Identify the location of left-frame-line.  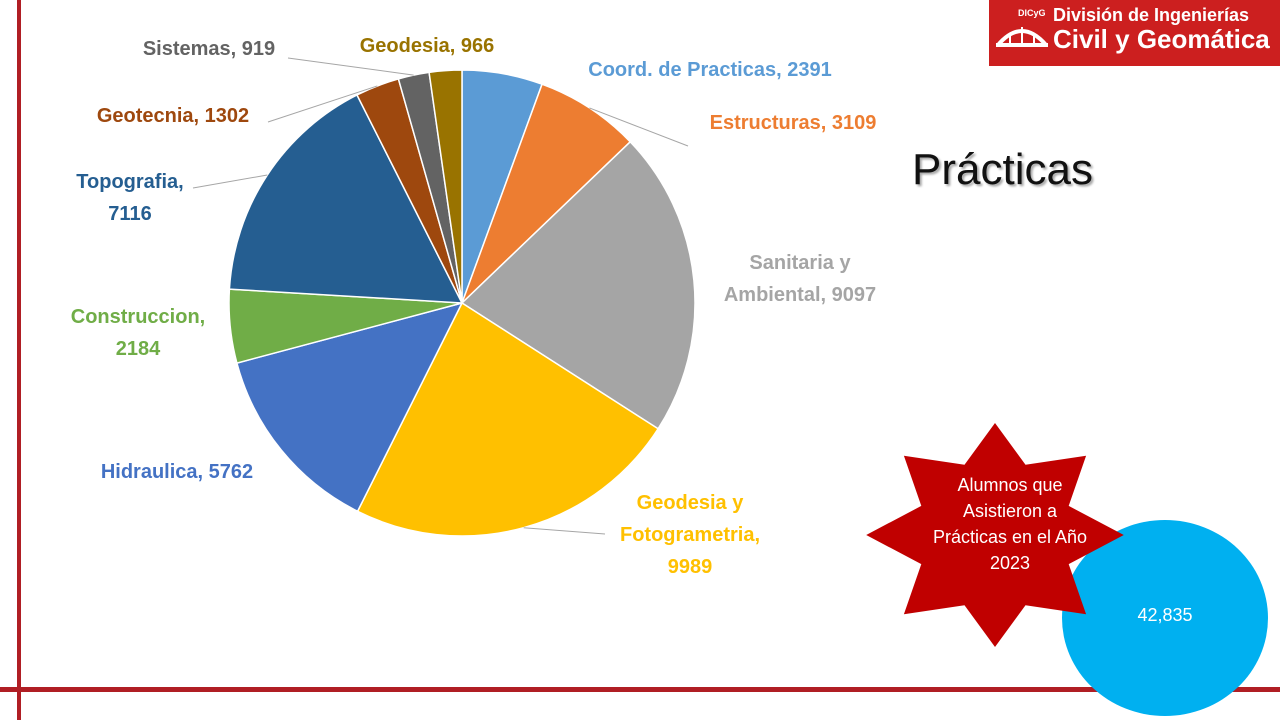
(19, 360).